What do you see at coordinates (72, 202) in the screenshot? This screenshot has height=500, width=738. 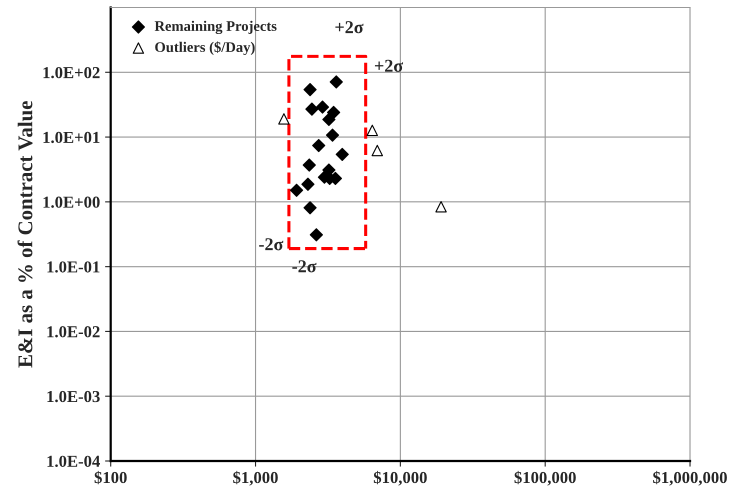 I see `y-tick-label: 1.0E+00` at bounding box center [72, 202].